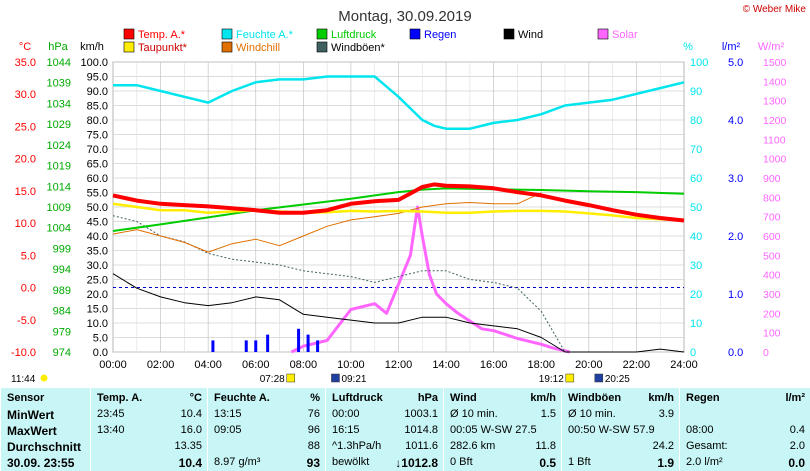 Image resolution: width=810 pixels, height=471 pixels. I want to click on series-line-feuchtea, so click(399, 102).